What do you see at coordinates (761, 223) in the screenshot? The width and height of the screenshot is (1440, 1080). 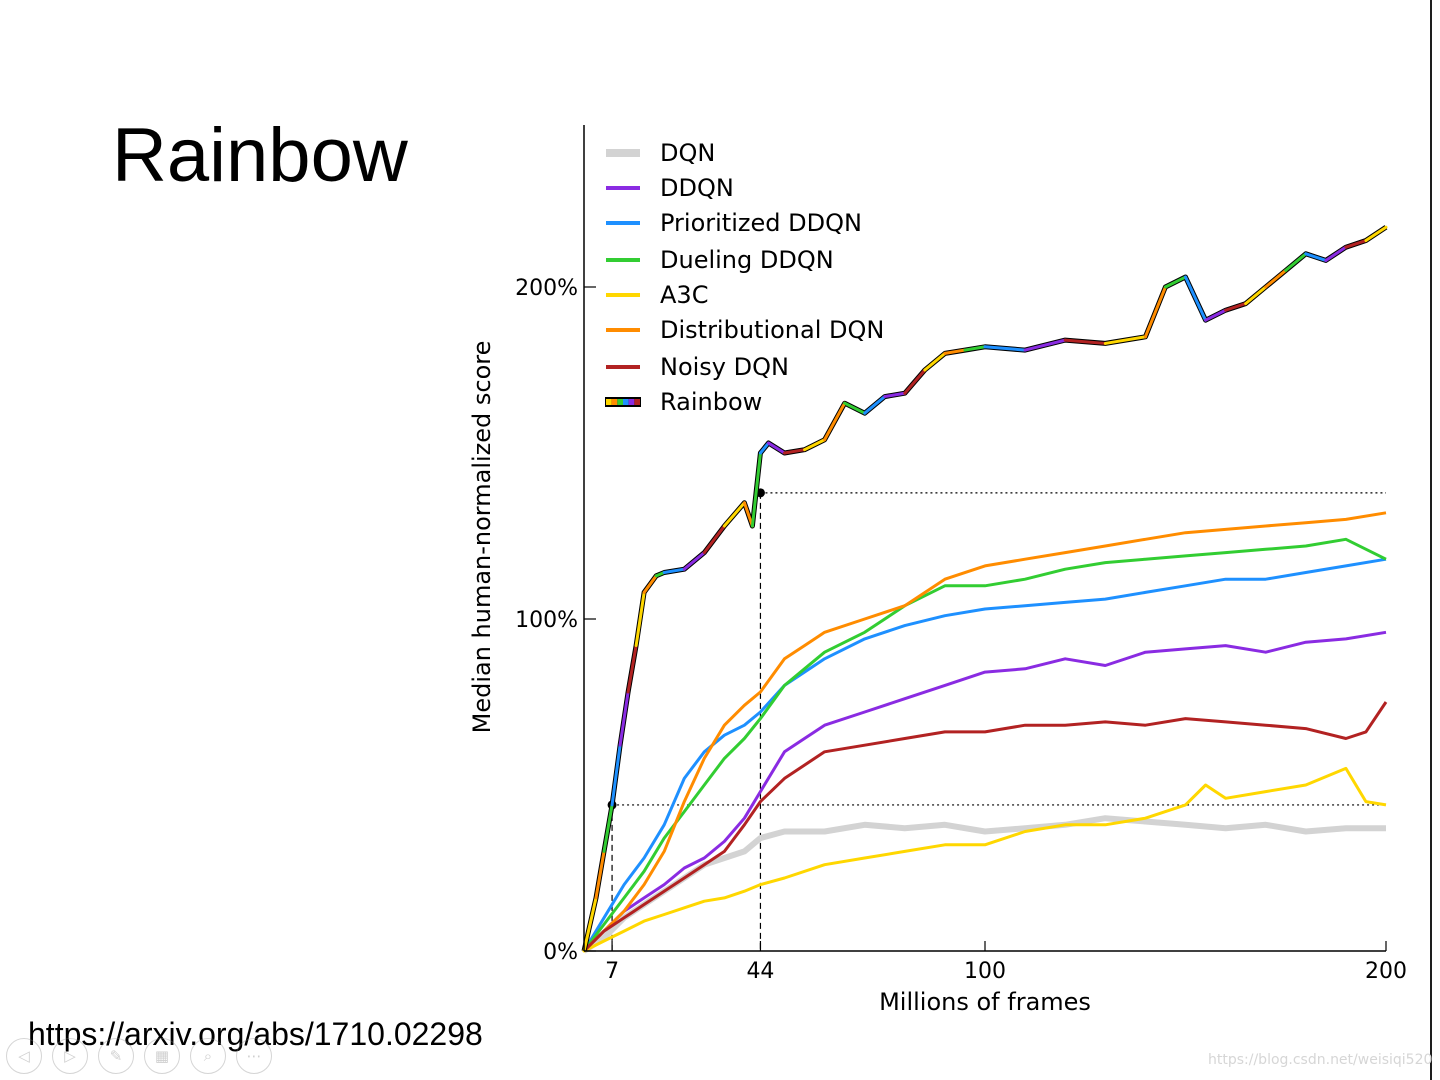 I see `legend-label-prioritized-ddqn: Prioritized DDQN` at bounding box center [761, 223].